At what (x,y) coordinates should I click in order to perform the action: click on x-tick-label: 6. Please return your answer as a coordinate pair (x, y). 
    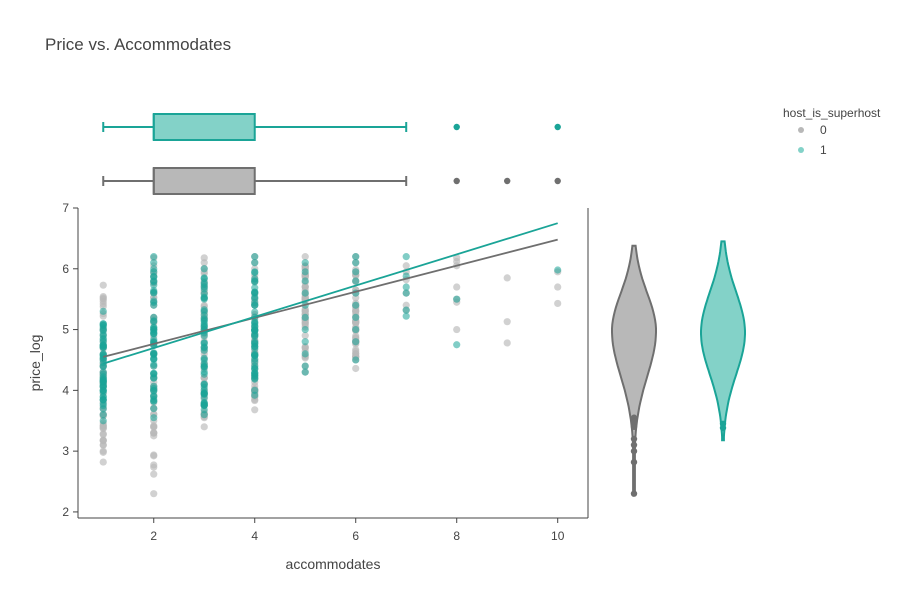
    Looking at the image, I should click on (355, 536).